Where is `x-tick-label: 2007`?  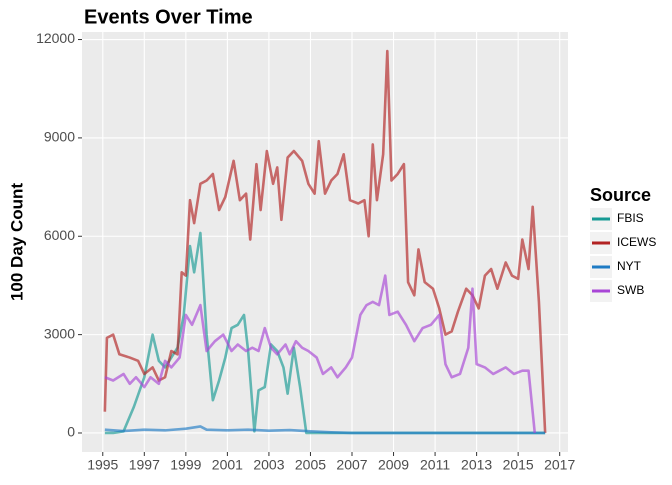
x-tick-label: 2007 is located at coordinates (351, 465).